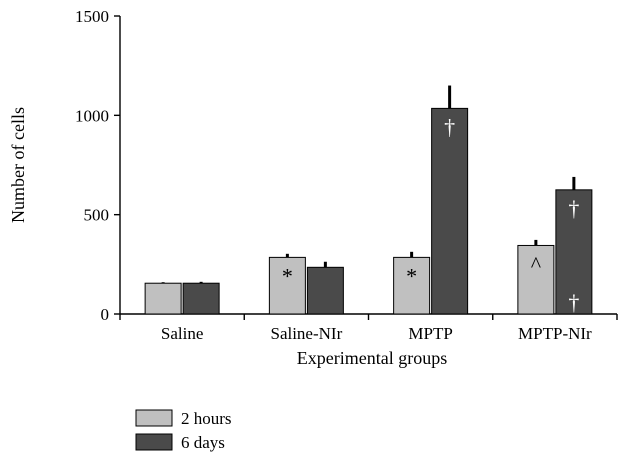 The width and height of the screenshot is (627, 463). Describe the element at coordinates (97, 215) in the screenshot. I see `y-tick-label: 500` at that location.